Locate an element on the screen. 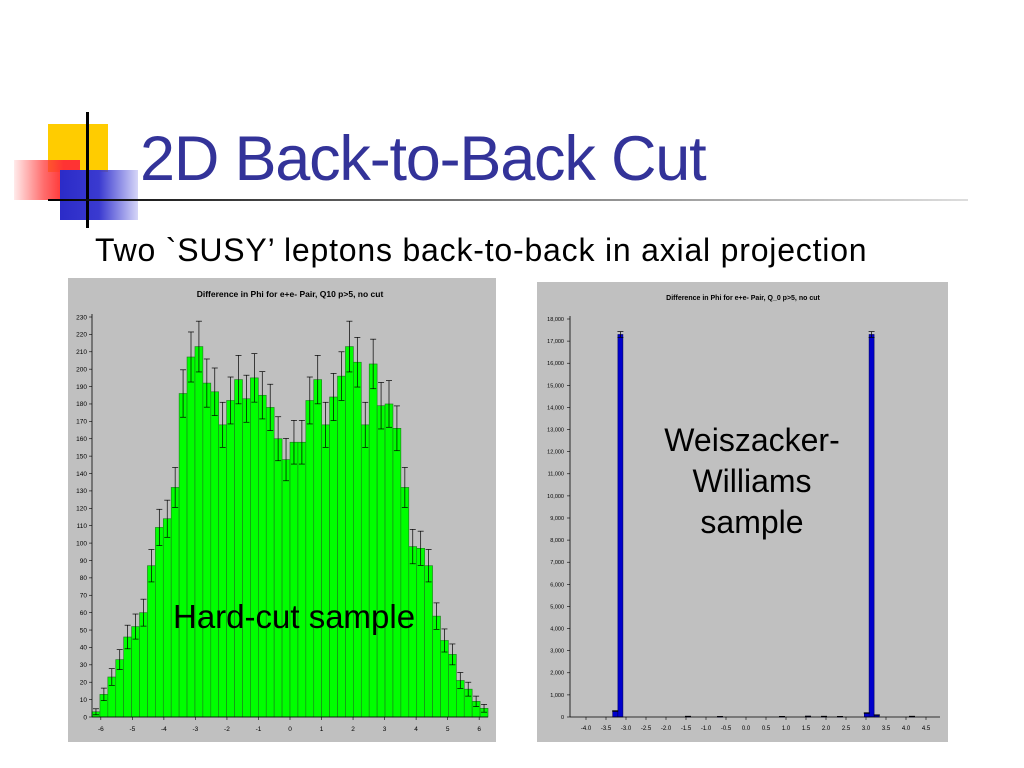 Image resolution: width=1024 pixels, height=768 pixels. y-tick-label: 180 is located at coordinates (81, 404).